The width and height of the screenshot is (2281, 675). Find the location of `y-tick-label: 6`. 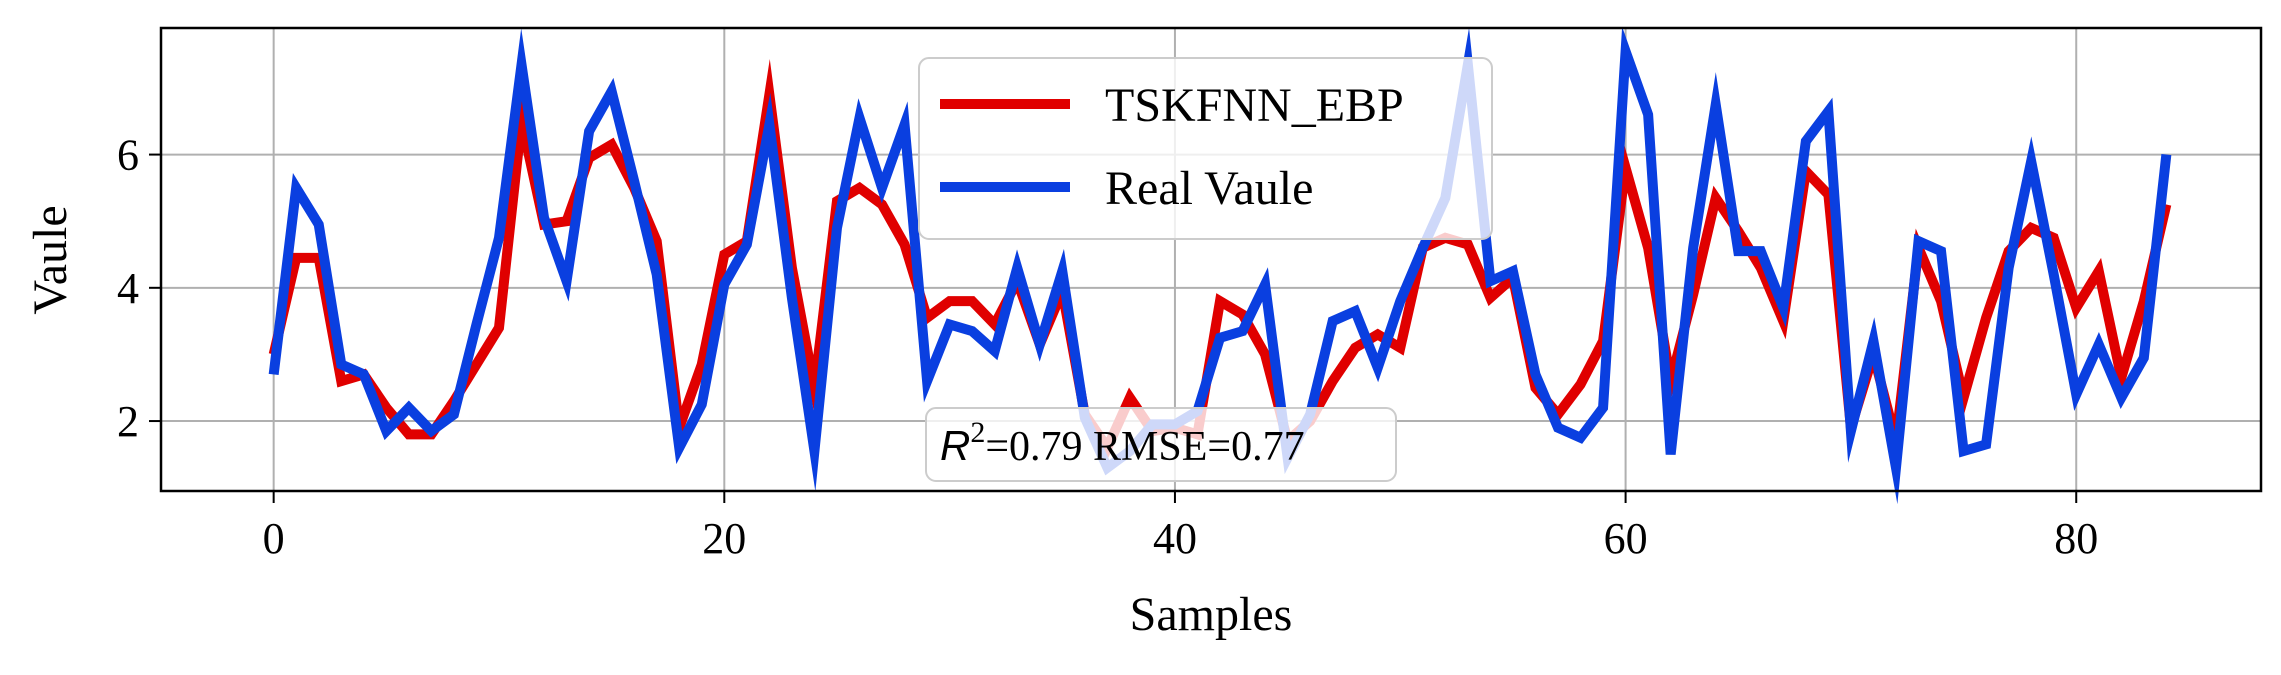

y-tick-label: 6 is located at coordinates (128, 155).